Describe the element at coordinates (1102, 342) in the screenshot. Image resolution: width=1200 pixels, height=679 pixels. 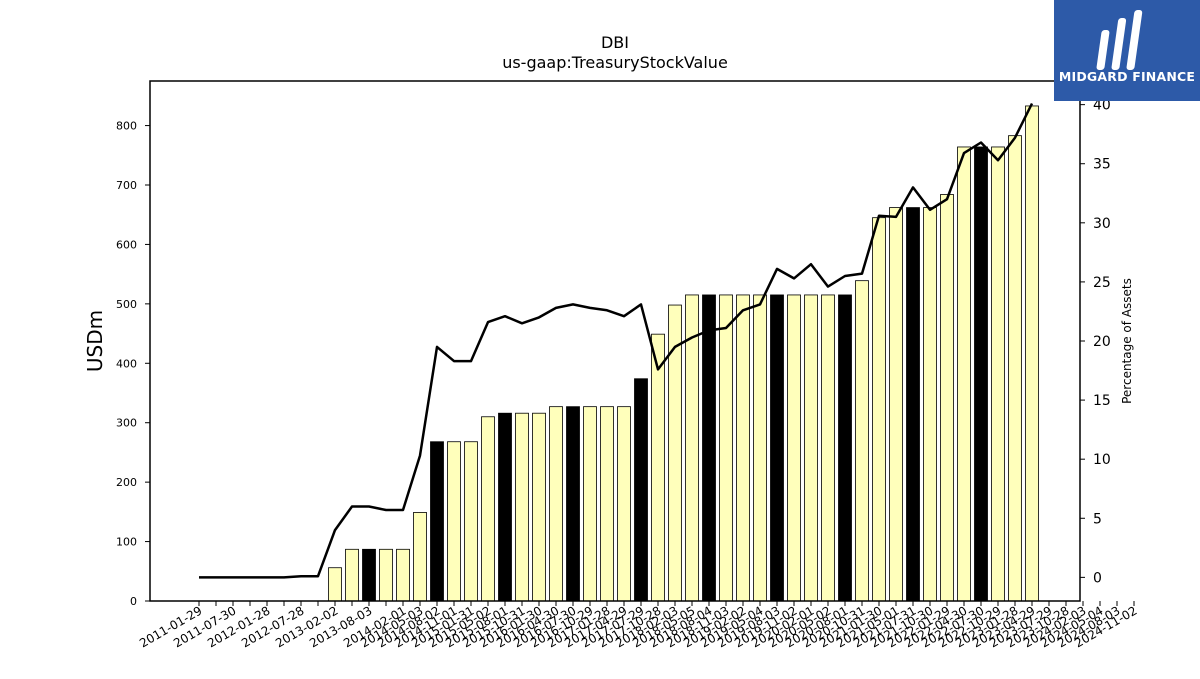
I see `y2-tick-label: 20` at that location.